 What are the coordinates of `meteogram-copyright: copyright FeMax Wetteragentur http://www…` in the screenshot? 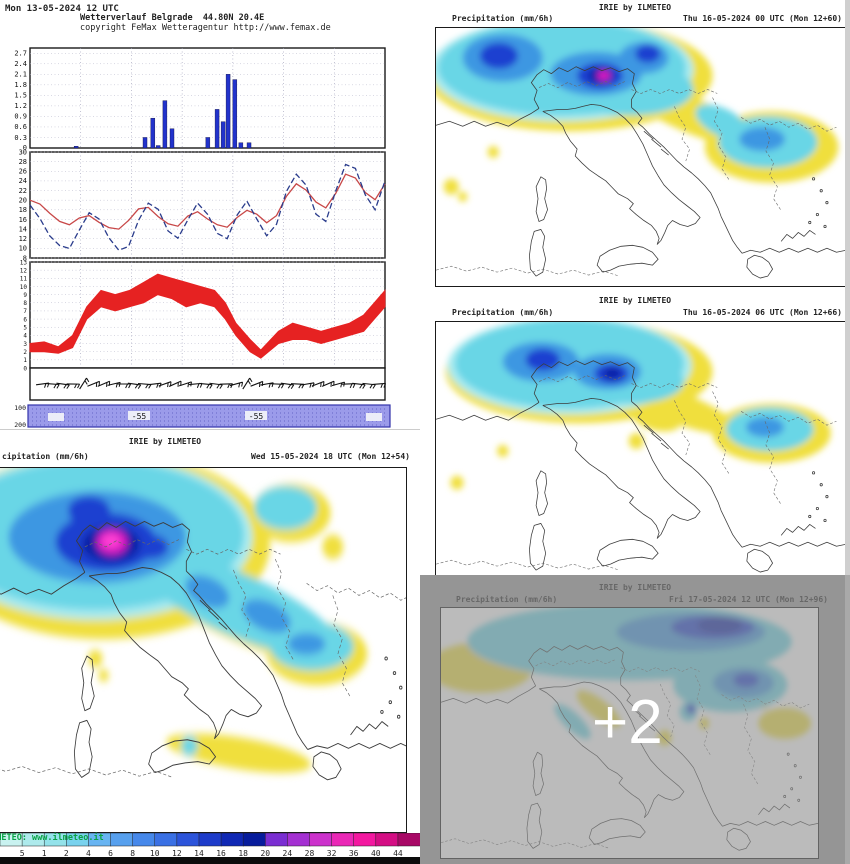 It's located at (205, 28).